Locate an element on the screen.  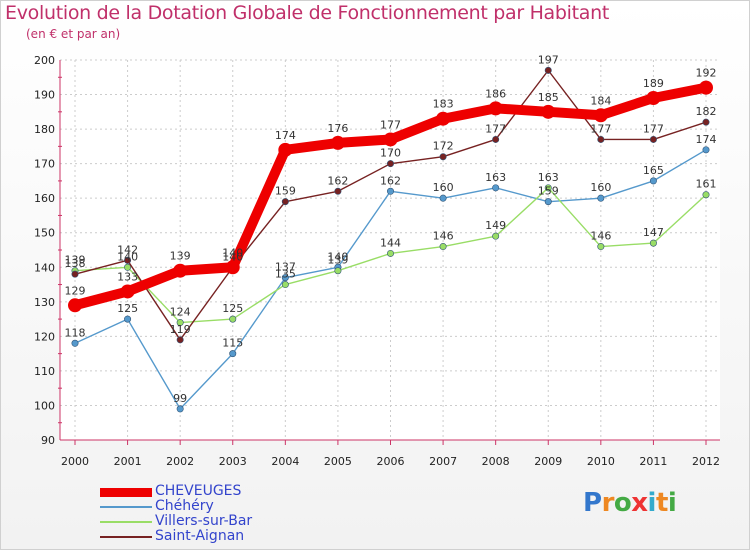
data-label: 146 is located at coordinates (443, 236).